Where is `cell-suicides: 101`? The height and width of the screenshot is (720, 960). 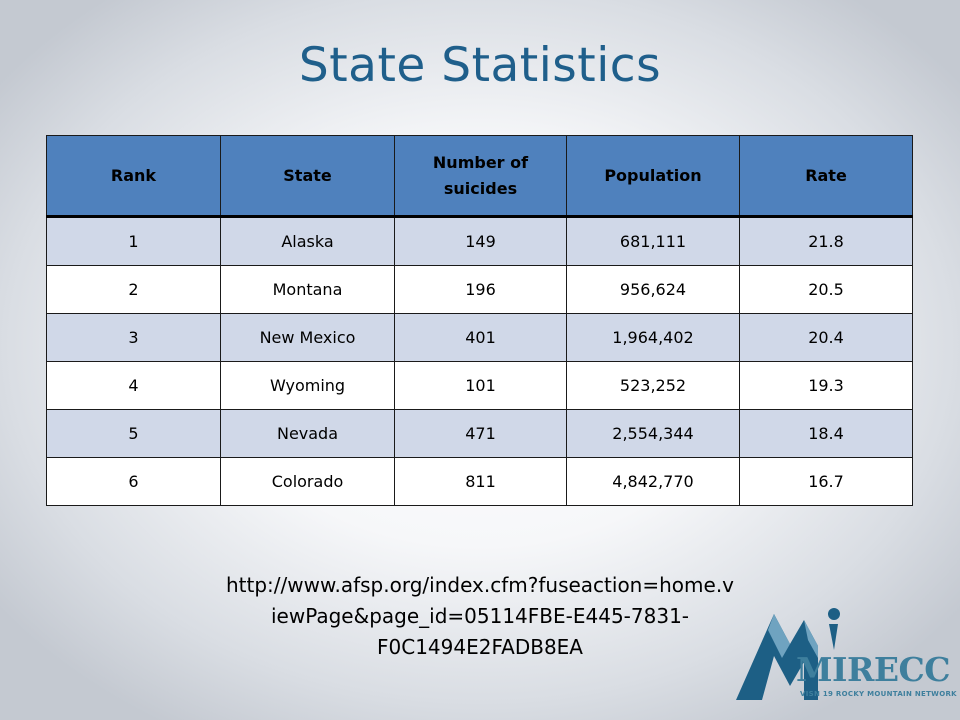 cell-suicides: 101 is located at coordinates (480, 385).